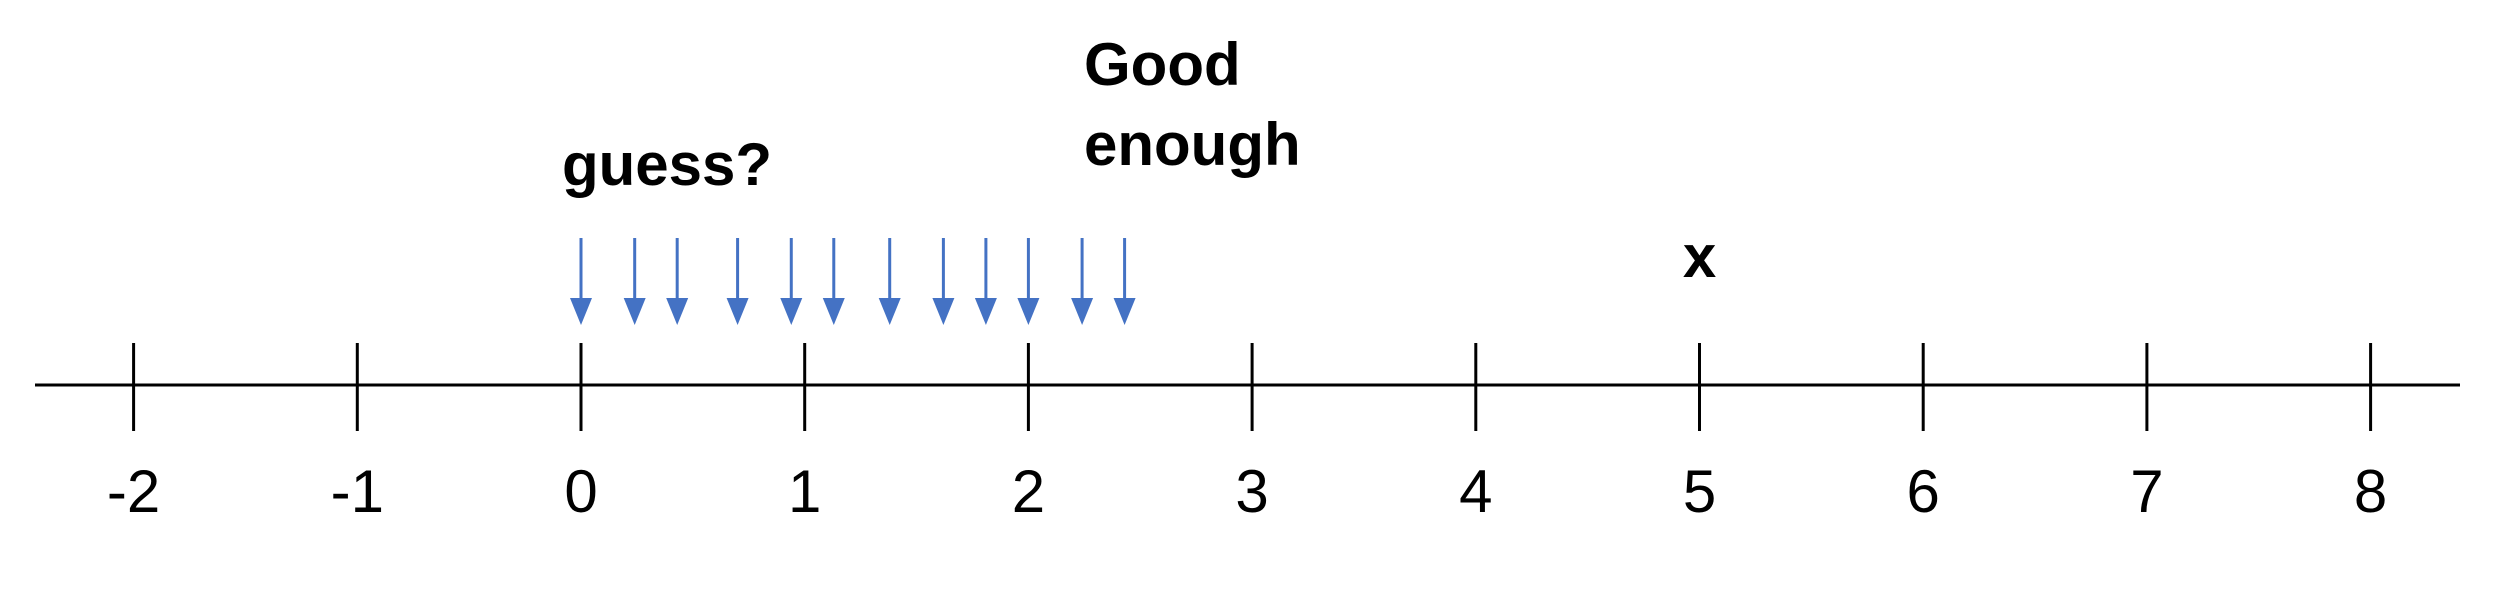 Image resolution: width=2498 pixels, height=590 pixels. What do you see at coordinates (1699, 256) in the screenshot?
I see `target-x-label: x` at bounding box center [1699, 256].